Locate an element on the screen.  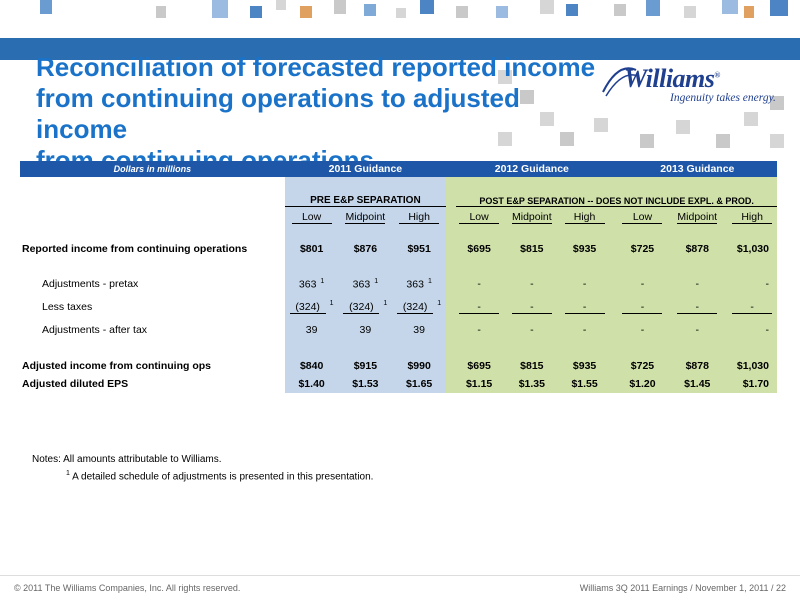
logo-swoosh-icon is located at coordinates (620, 82).